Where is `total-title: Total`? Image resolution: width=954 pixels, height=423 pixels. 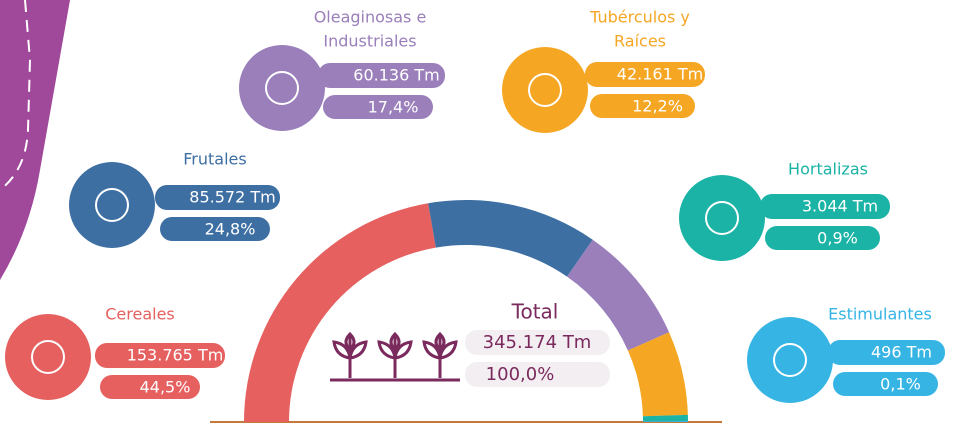
total-title: Total is located at coordinates (535, 312).